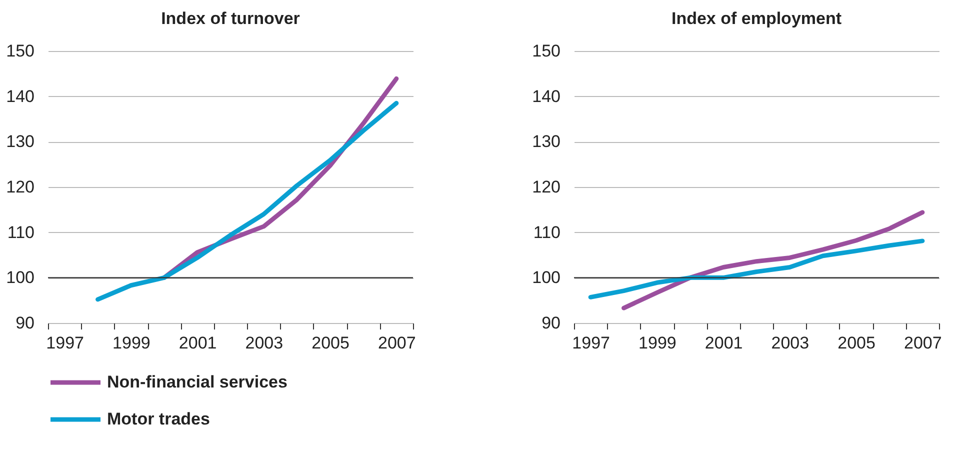 Image resolution: width=979 pixels, height=455 pixels. What do you see at coordinates (230, 18) in the screenshot?
I see `chart-title: Index of turnover` at bounding box center [230, 18].